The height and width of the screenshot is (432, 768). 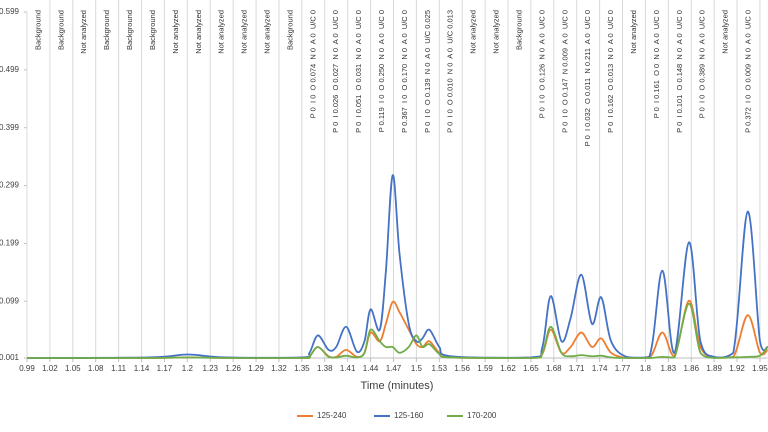 I want to click on x-tick-label: 1.32, so click(x=279, y=368).